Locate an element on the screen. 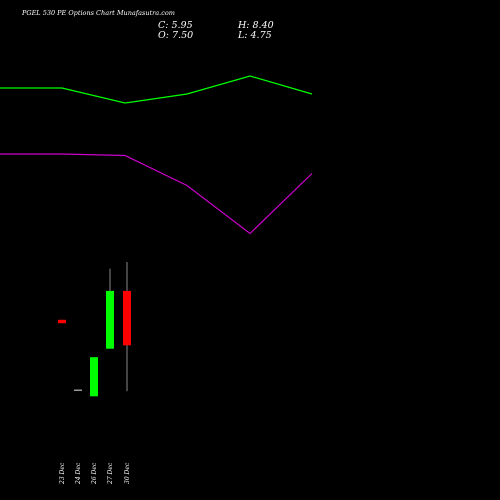  high-value: 8.40 is located at coordinates (263, 25).